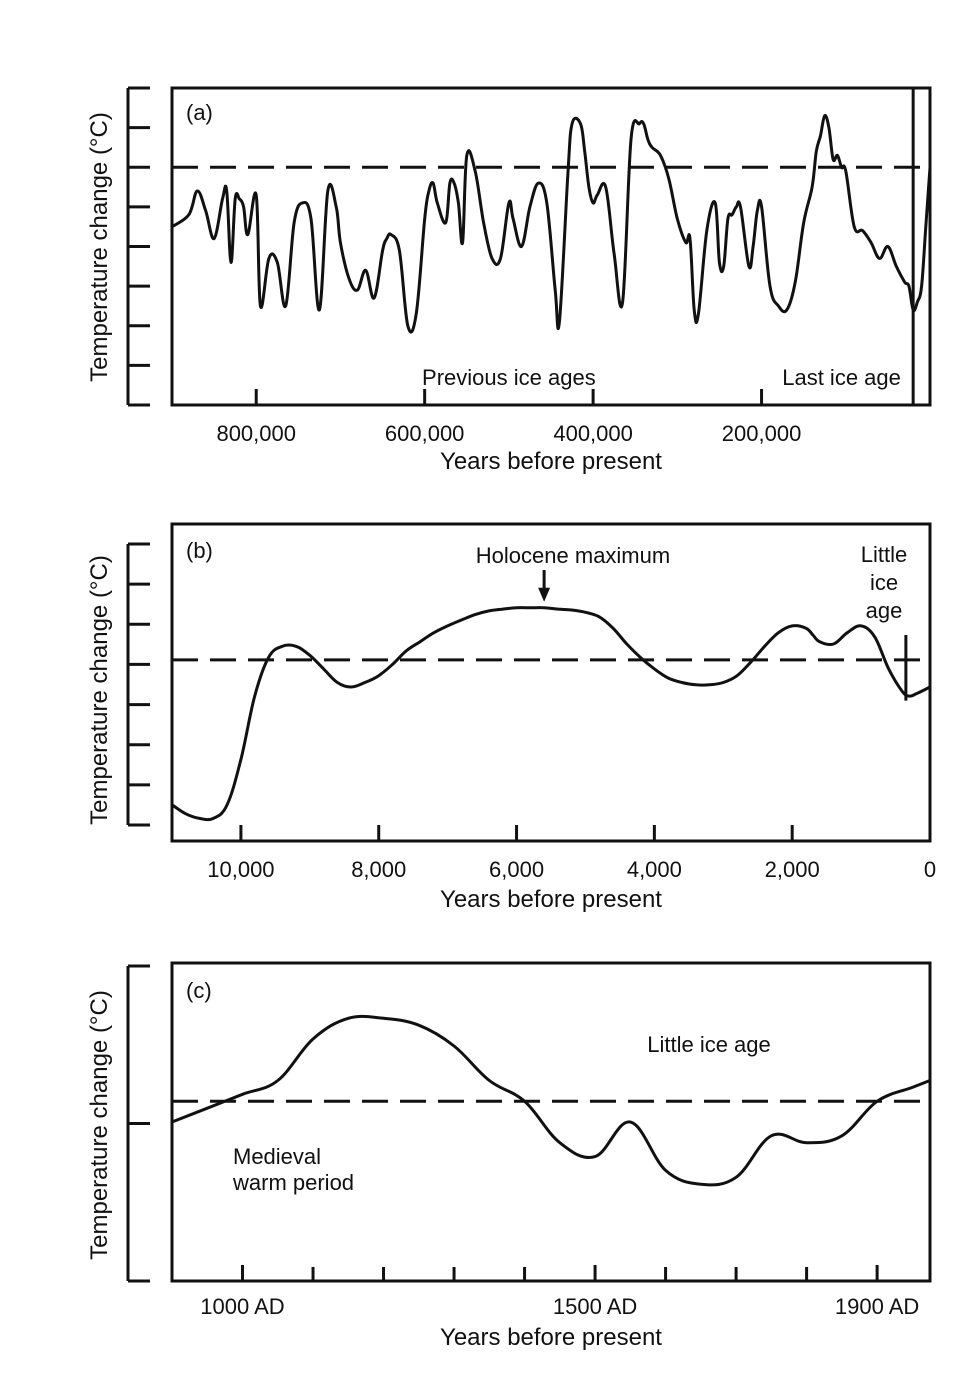 The width and height of the screenshot is (970, 1384). What do you see at coordinates (425, 433) in the screenshot?
I see `x-tick-label-a: 600,000` at bounding box center [425, 433].